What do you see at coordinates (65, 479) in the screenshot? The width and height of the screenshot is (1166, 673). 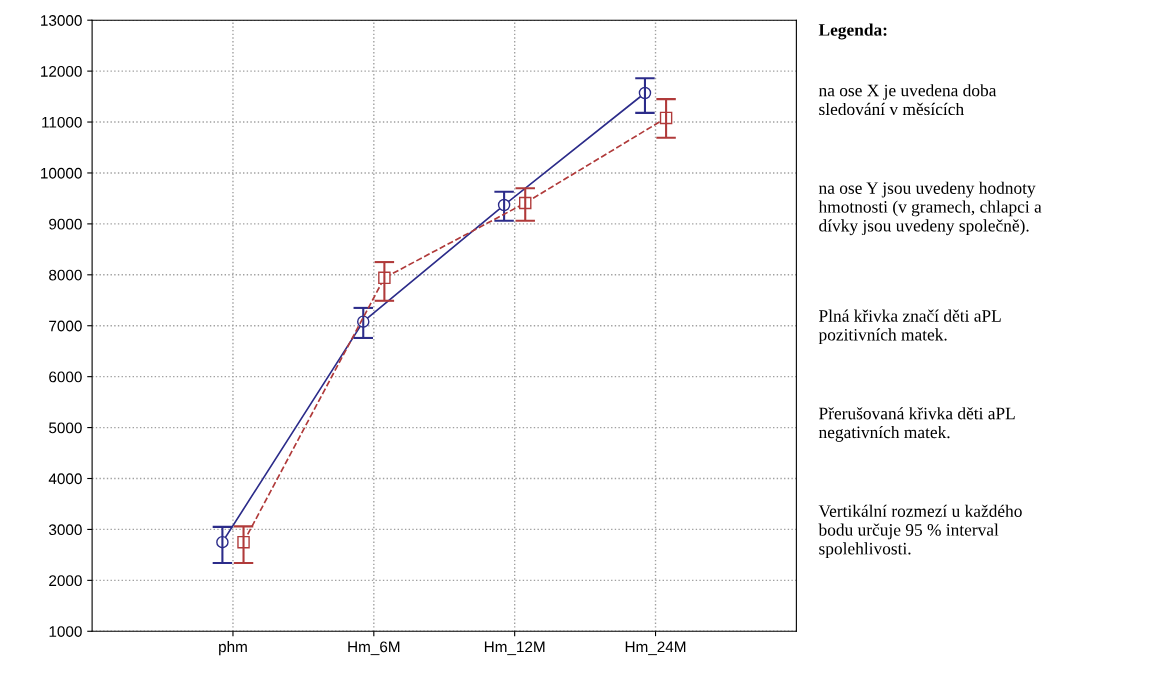 I see `y-tick-label: 4000` at bounding box center [65, 479].